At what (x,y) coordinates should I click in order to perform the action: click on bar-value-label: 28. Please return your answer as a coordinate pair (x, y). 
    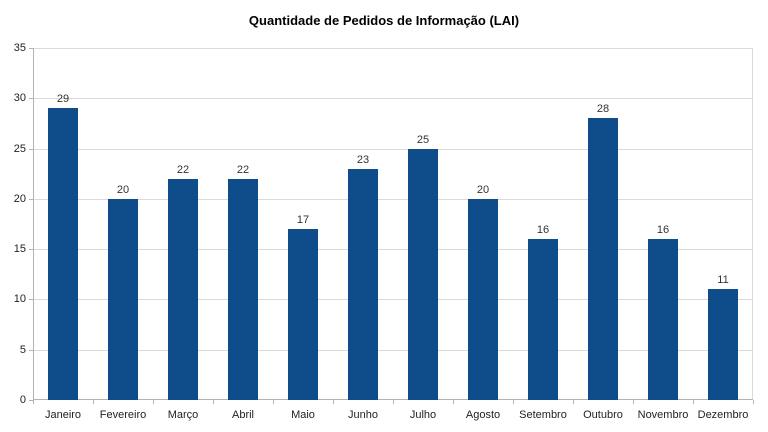
    Looking at the image, I should click on (603, 109).